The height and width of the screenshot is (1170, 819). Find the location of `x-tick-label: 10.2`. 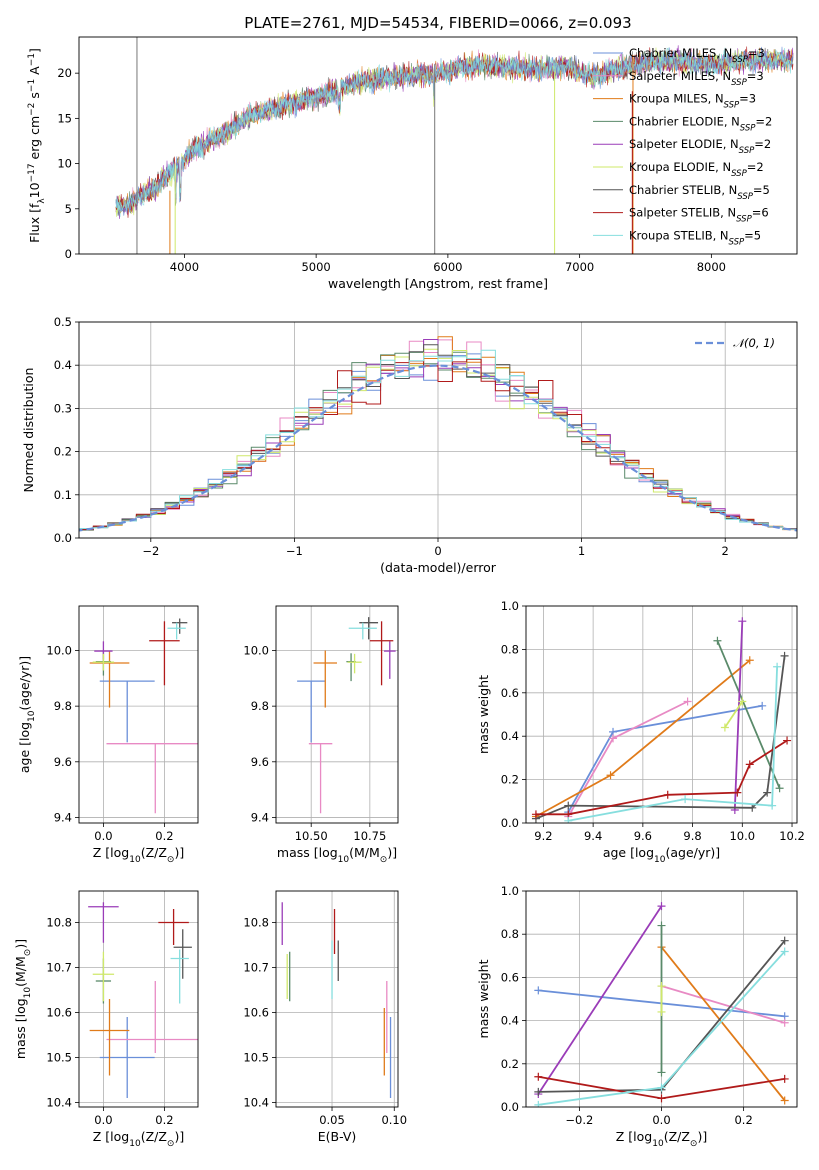

x-tick-label: 10.2 is located at coordinates (792, 836).